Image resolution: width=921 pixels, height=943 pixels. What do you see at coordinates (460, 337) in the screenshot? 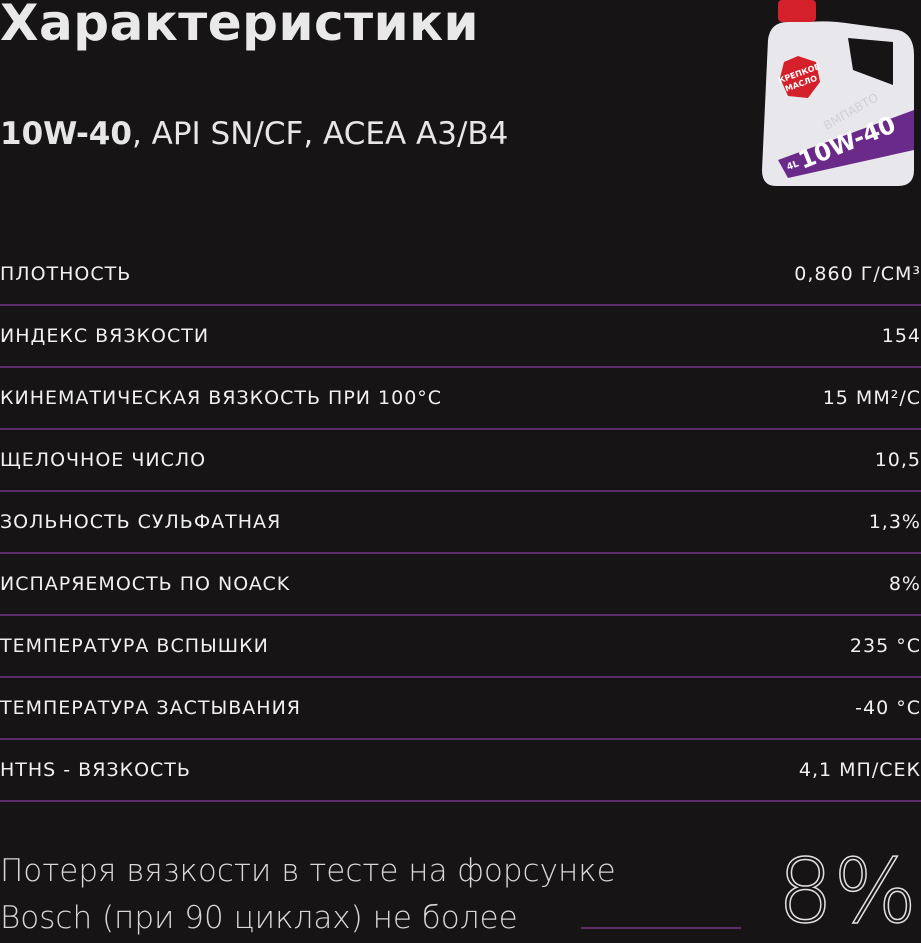
I see `table-row: Индекс вязкости 154` at bounding box center [460, 337].